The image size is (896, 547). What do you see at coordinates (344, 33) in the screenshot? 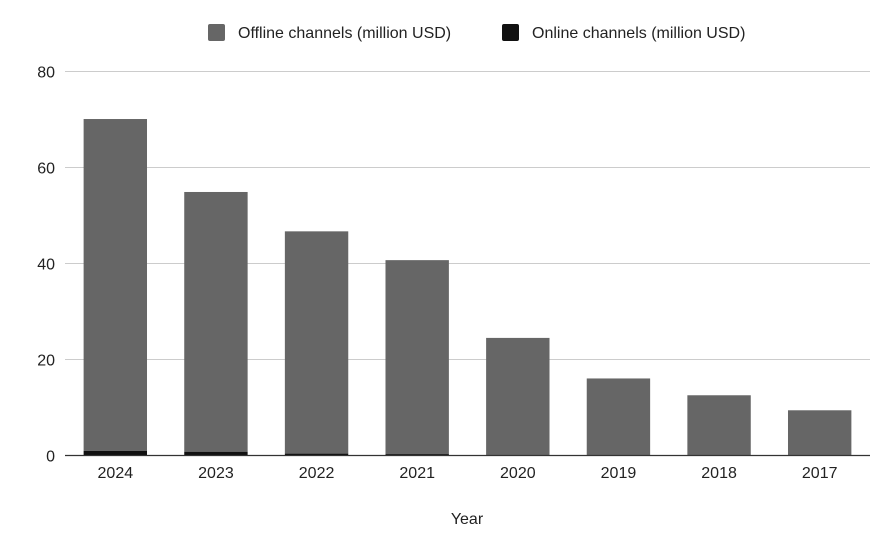
I see `legend-label-offline: Offline channels (million USD)` at bounding box center [344, 33].